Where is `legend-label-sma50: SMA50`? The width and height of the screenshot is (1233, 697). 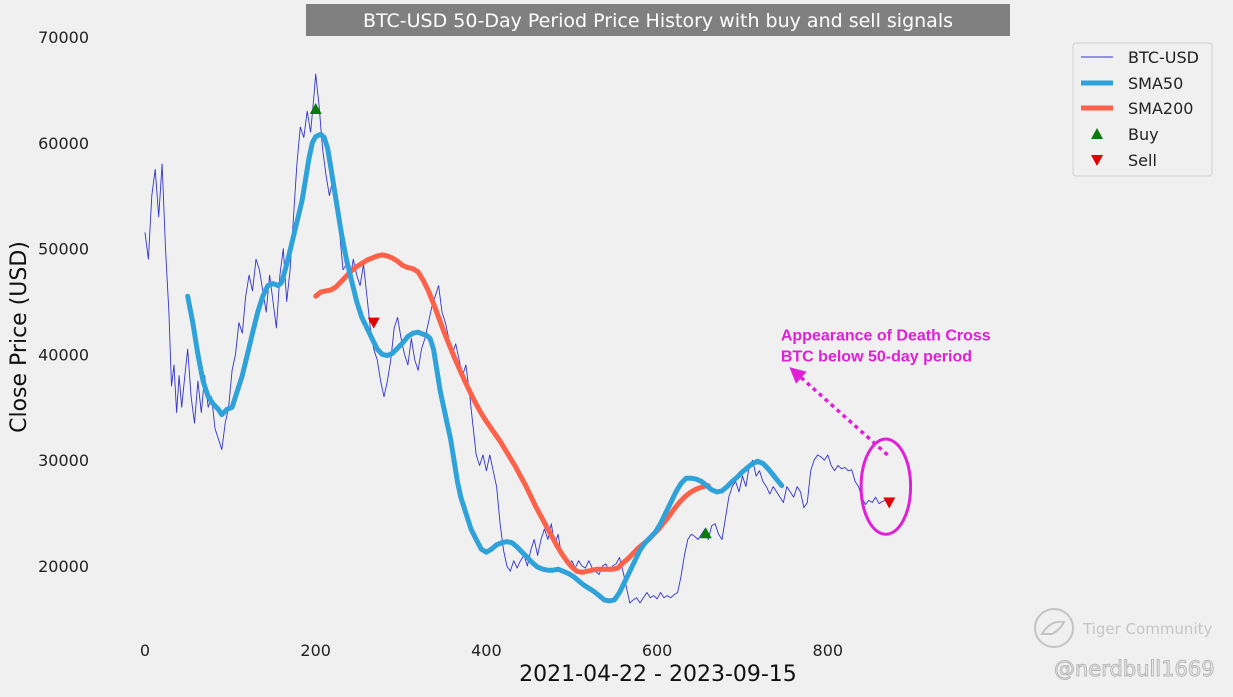 legend-label-sma50: SMA50 is located at coordinates (1155, 83).